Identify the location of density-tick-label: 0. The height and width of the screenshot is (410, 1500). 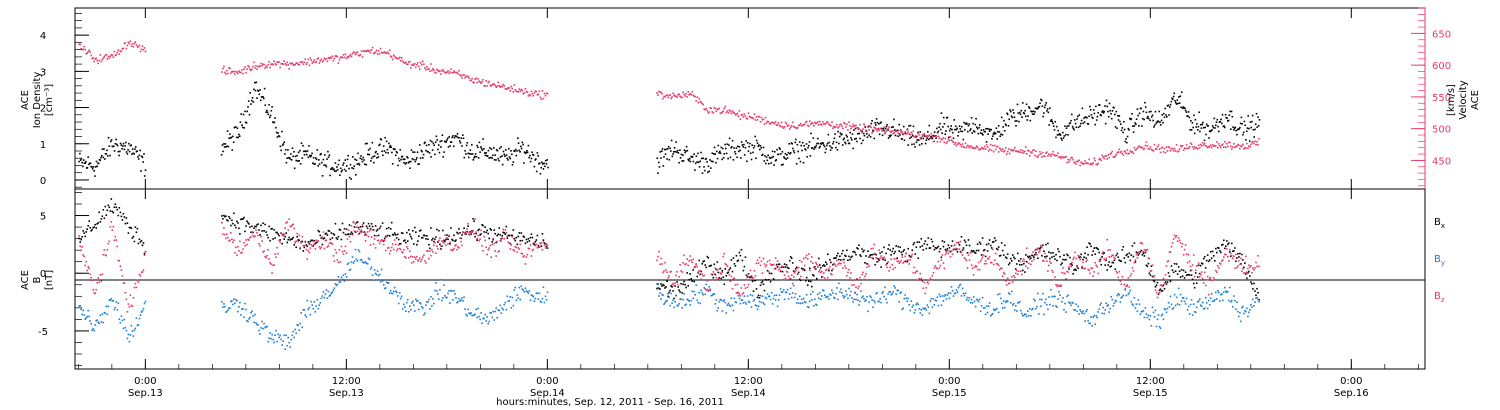
(43, 181).